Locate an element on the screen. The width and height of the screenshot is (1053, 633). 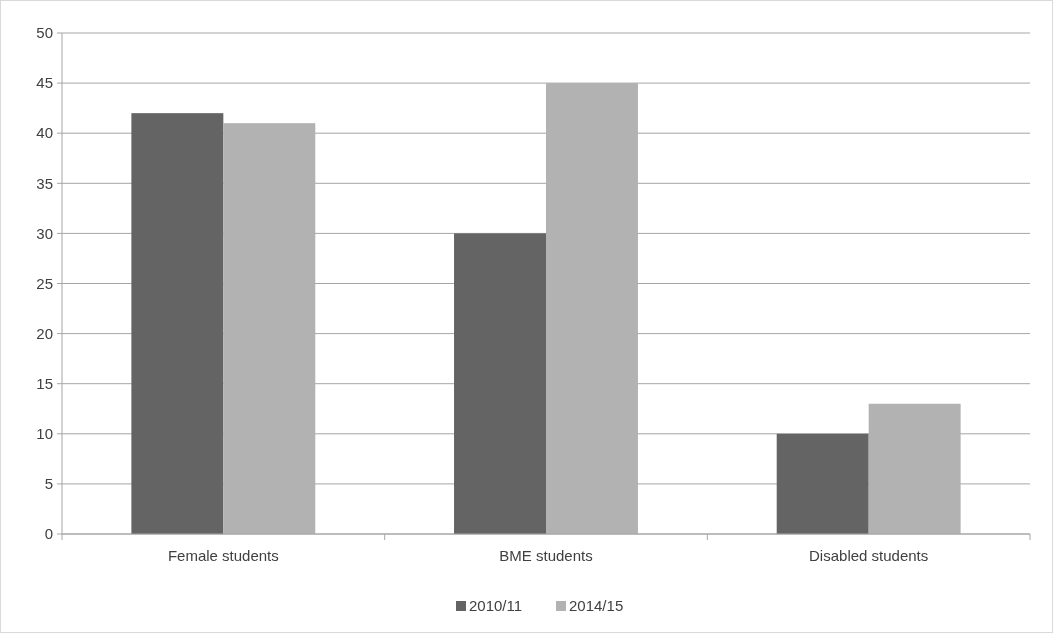
legend-label: 2010/11 is located at coordinates (496, 606).